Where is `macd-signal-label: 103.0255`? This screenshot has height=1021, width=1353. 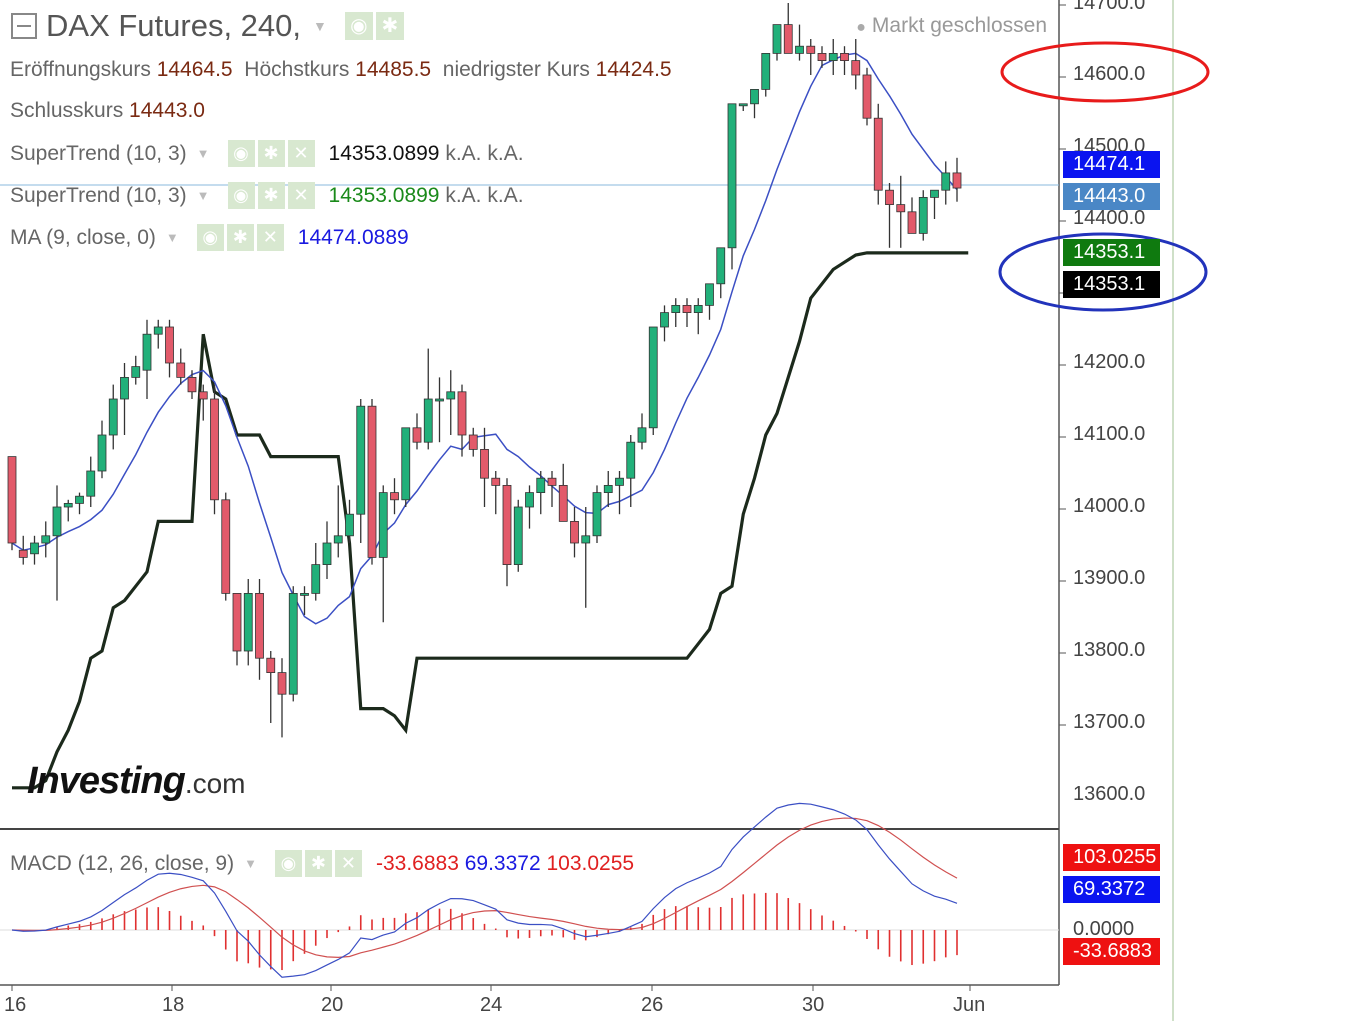 macd-signal-label: 103.0255 is located at coordinates (1111, 857).